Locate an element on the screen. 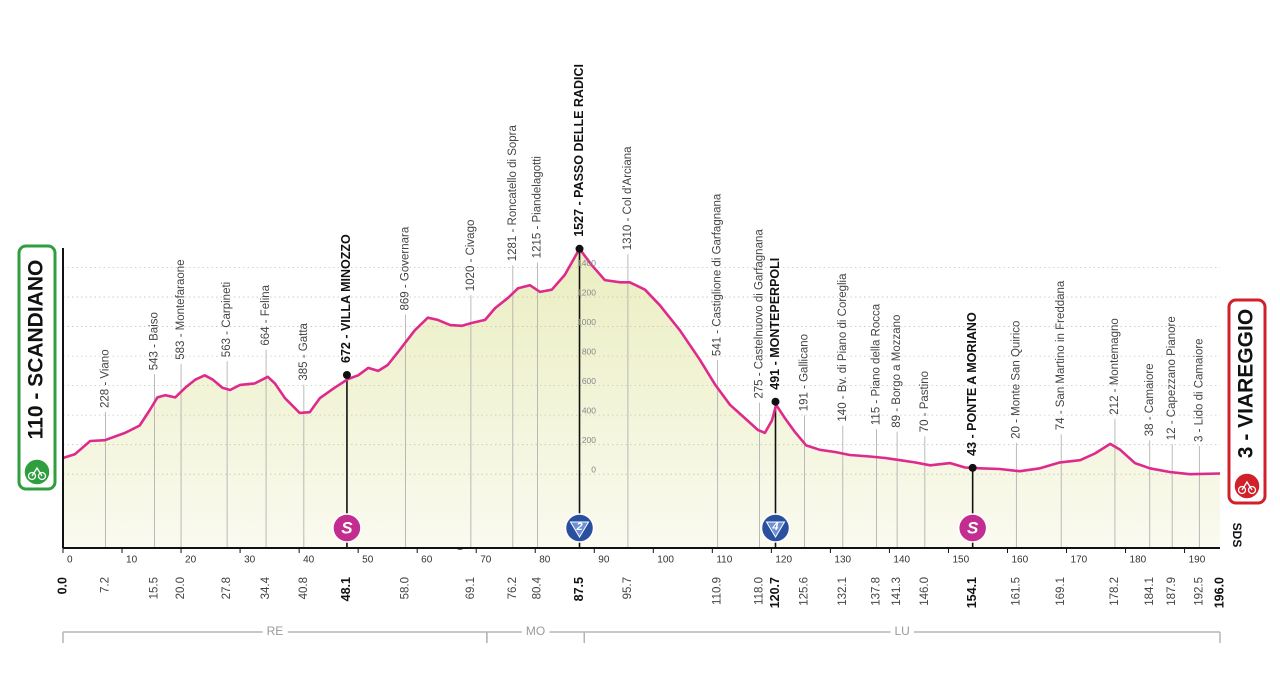 Image resolution: width=1280 pixels, height=675 pixels. x-tick-label: 80 is located at coordinates (545, 560).